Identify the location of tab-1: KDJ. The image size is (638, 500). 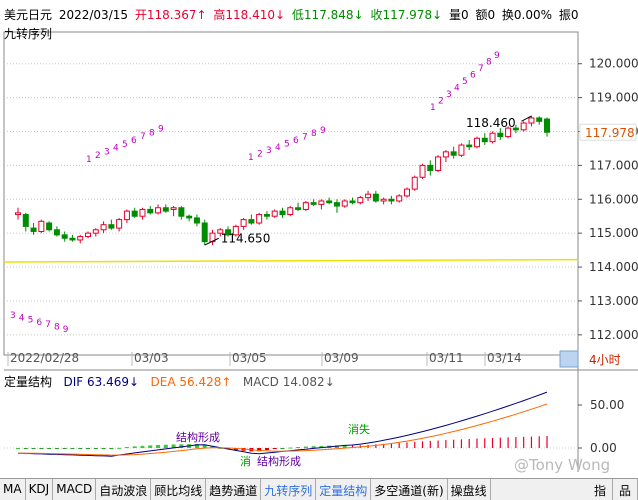
(40, 489).